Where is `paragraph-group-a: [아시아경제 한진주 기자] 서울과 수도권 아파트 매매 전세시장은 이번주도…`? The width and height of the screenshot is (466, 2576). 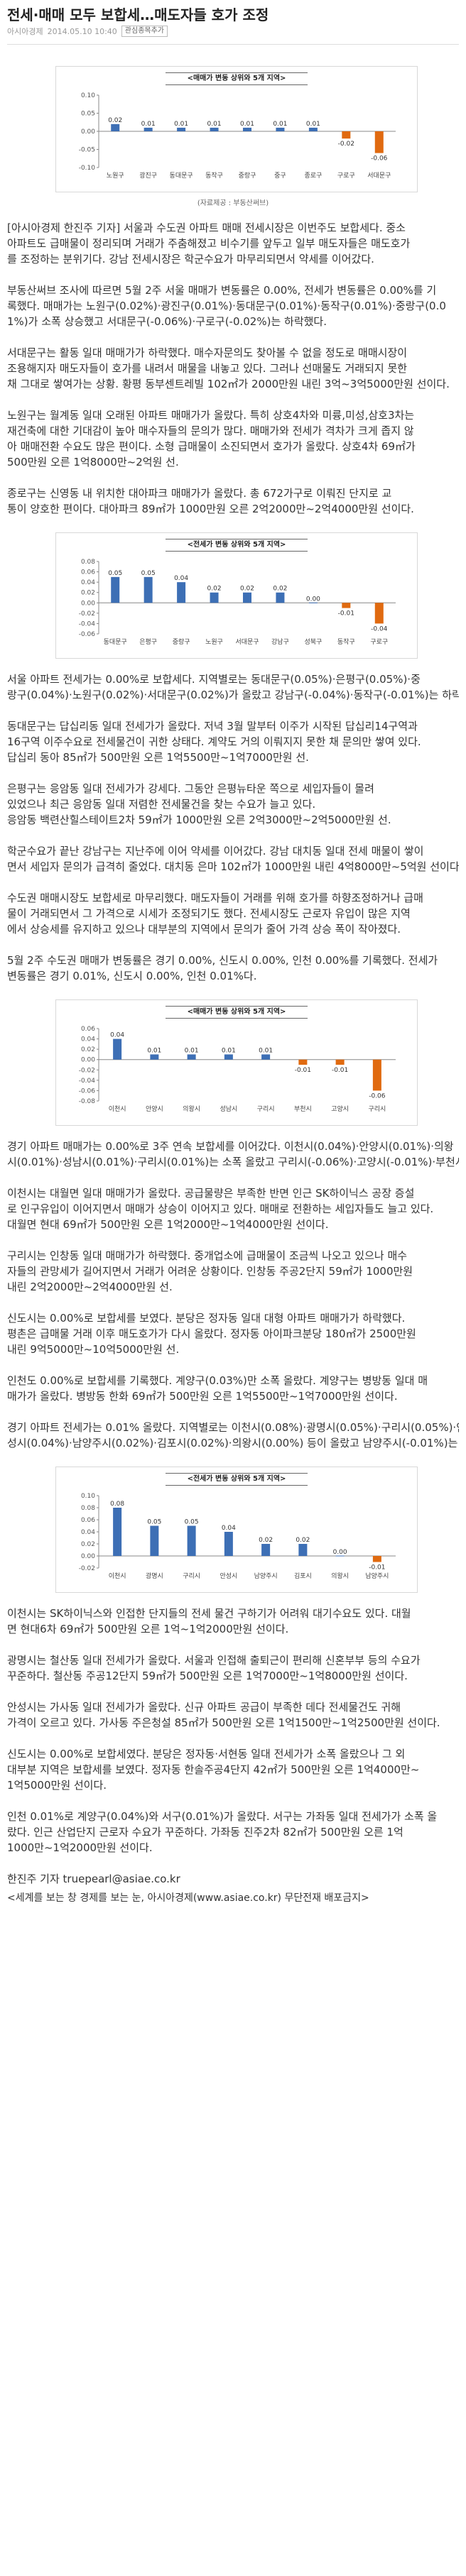
paragraph-group-a: [아시아경제 한진주 기자] 서울과 수도권 아파트 매매 전세시장은 이번주도… is located at coordinates (233, 368).